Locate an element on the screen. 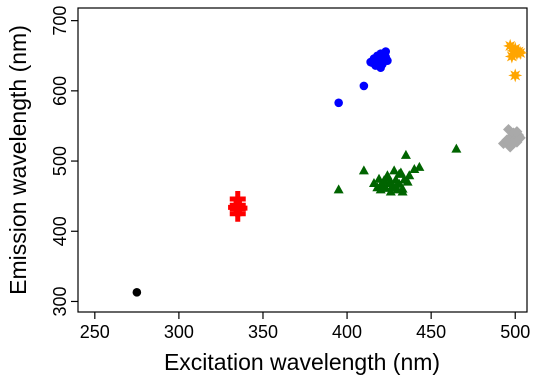 Image resolution: width=534 pixels, height=382 pixels. y-axis-title: Emission wavelength (nm) is located at coordinates (18, 160).